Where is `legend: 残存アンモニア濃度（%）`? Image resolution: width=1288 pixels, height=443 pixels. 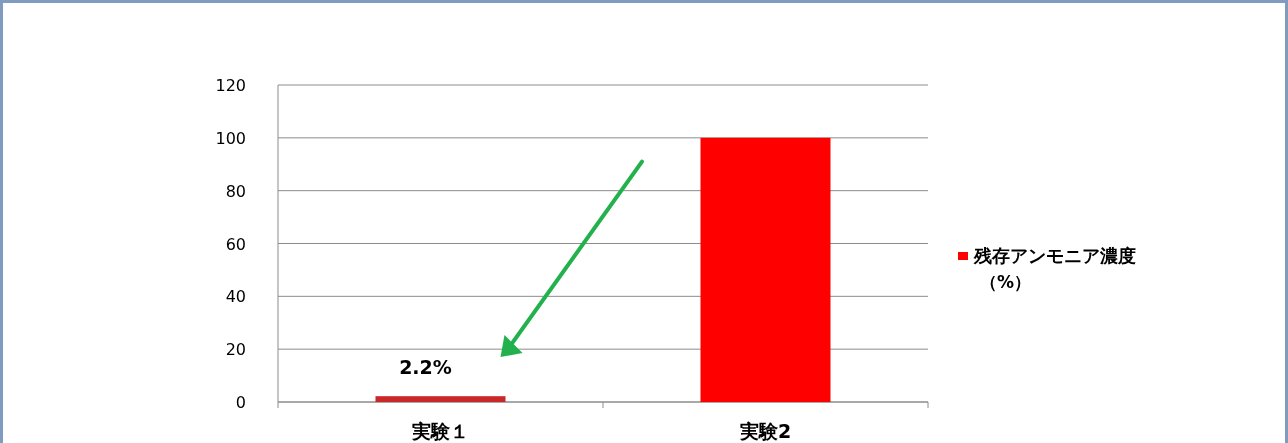 legend: 残存アンモニア濃度（%） is located at coordinates (1047, 268).